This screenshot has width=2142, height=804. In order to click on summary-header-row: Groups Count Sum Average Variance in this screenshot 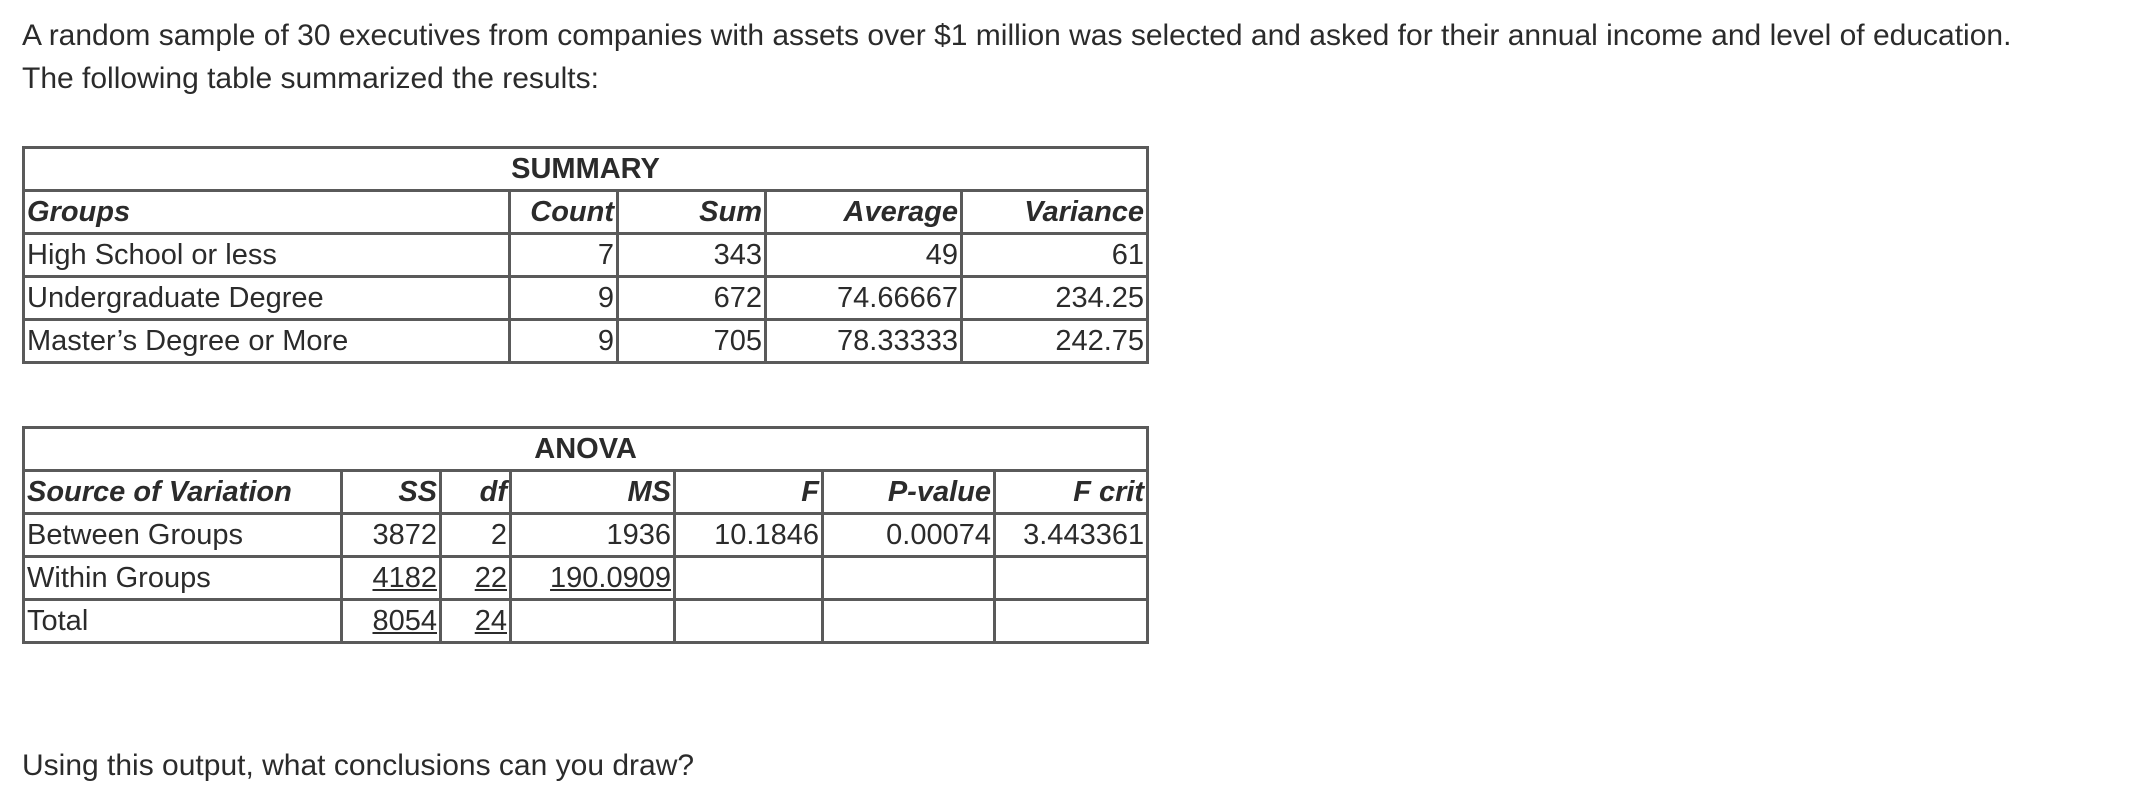, I will do `click(586, 212)`.